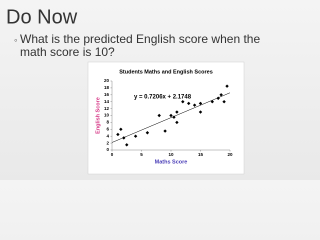 This screenshot has width=320, height=240. I want to click on y-tick-label: 14, so click(107, 101).